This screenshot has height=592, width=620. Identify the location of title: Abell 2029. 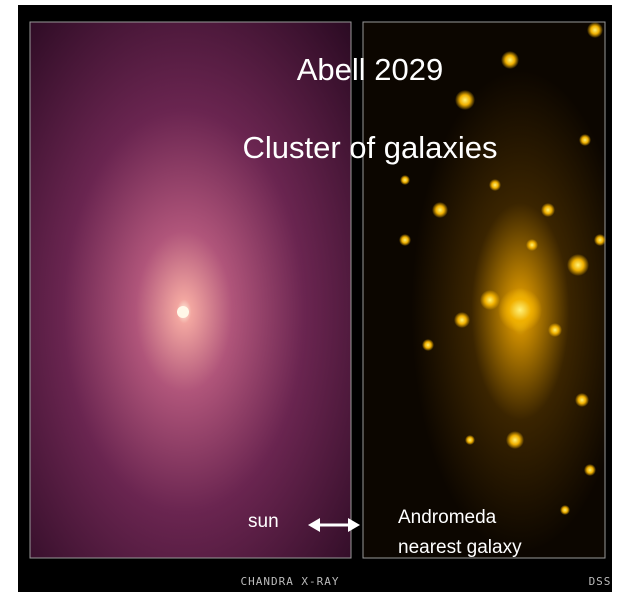
(370, 69).